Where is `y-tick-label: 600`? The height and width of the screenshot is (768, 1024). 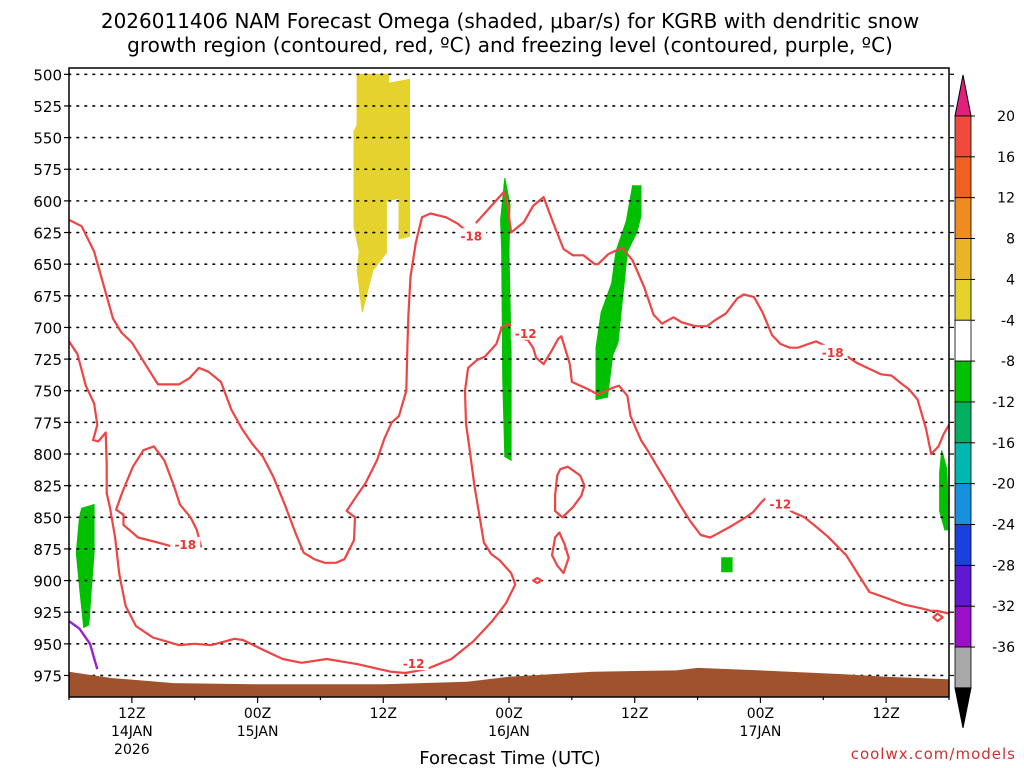 y-tick-label: 600 is located at coordinates (47, 202).